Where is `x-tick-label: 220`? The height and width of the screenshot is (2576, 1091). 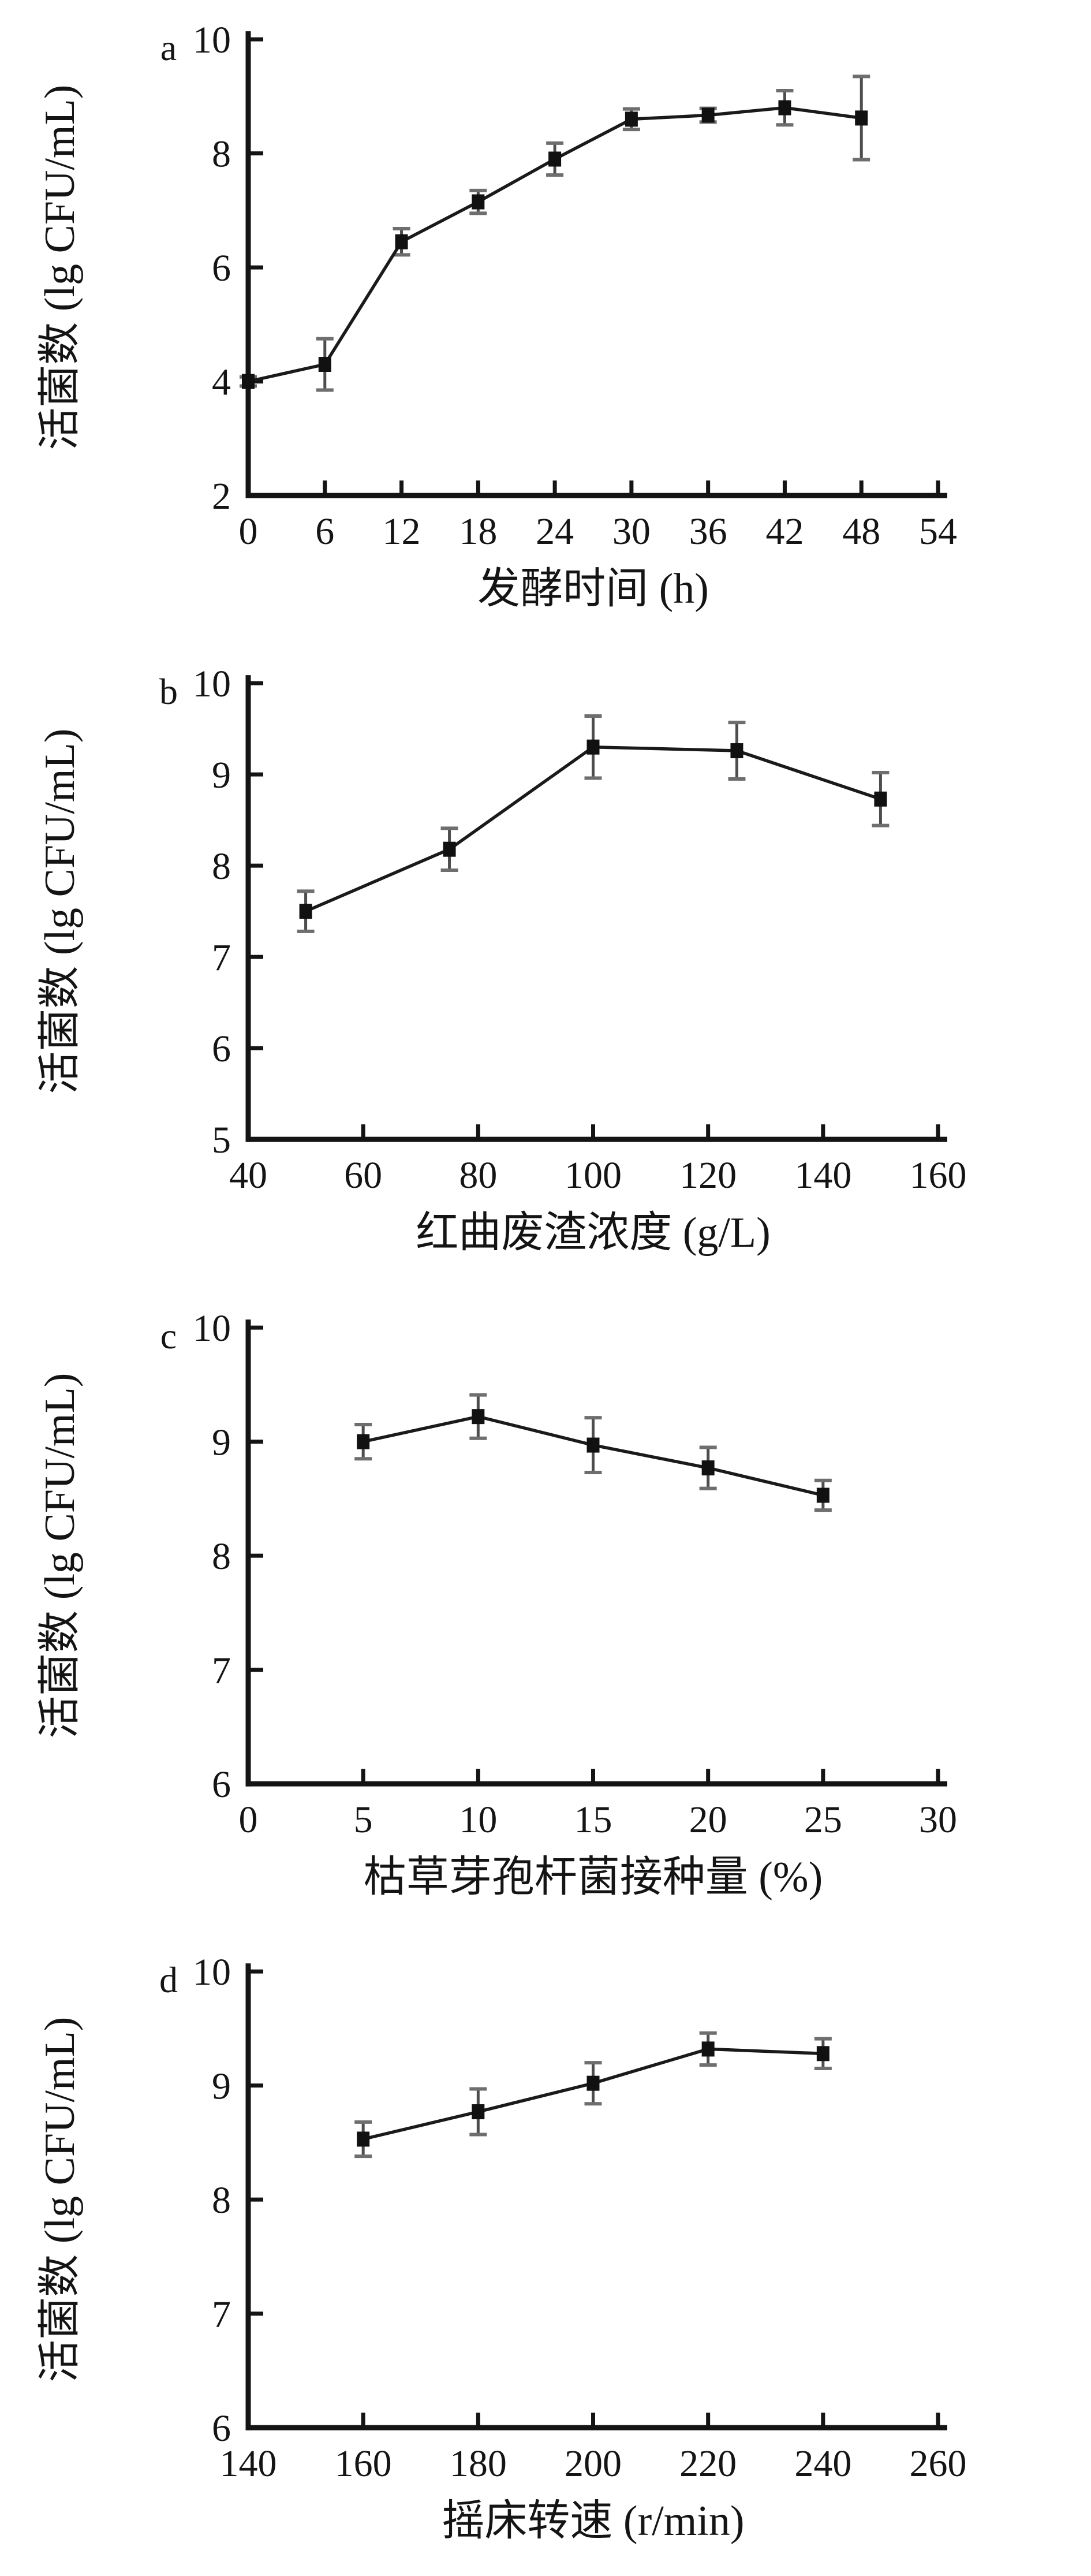 x-tick-label: 220 is located at coordinates (708, 2464).